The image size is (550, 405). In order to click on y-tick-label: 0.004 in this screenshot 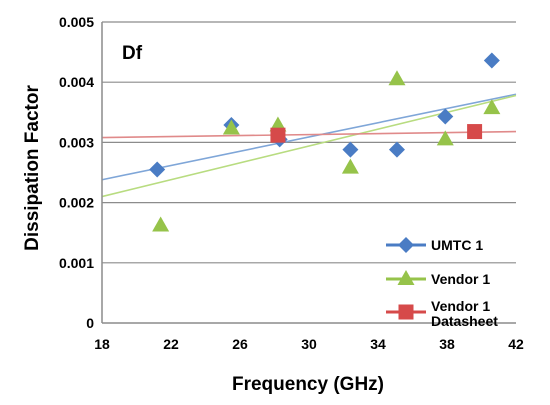, I will do `click(76, 82)`.